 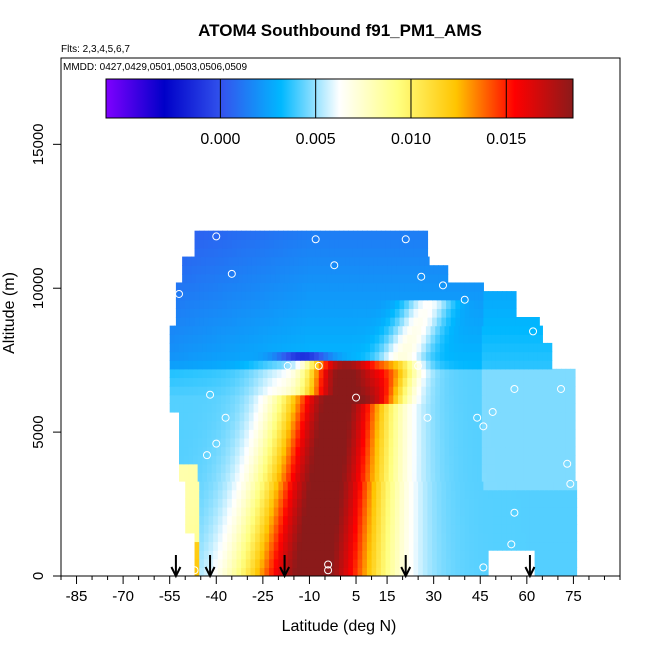 What do you see at coordinates (356, 397) in the screenshot?
I see `sample-point` at bounding box center [356, 397].